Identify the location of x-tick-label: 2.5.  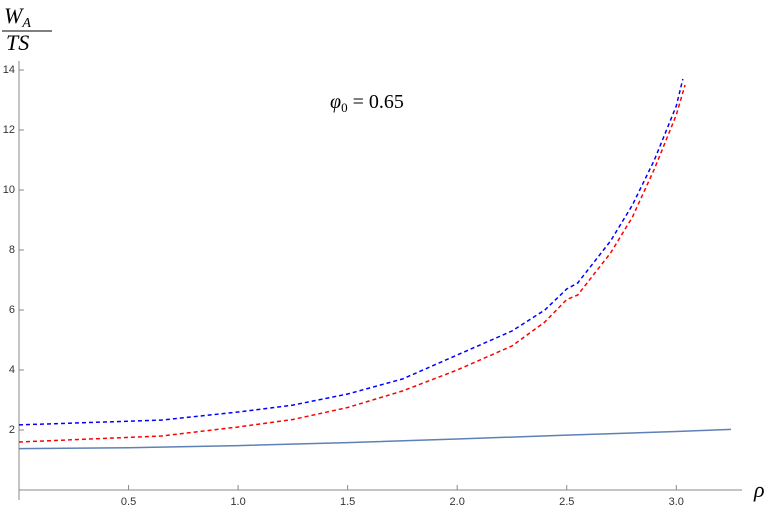
(566, 502).